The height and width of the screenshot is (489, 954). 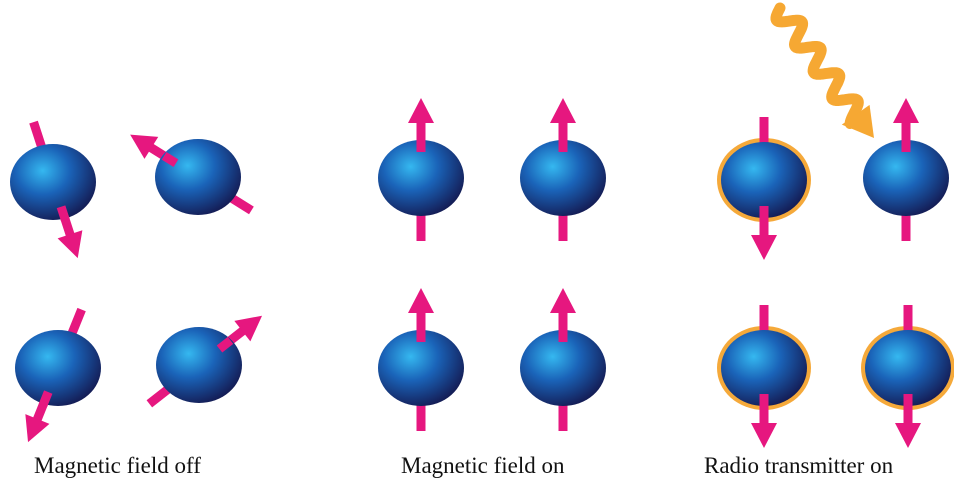 I want to click on radio-wave-group, so click(x=822, y=70).